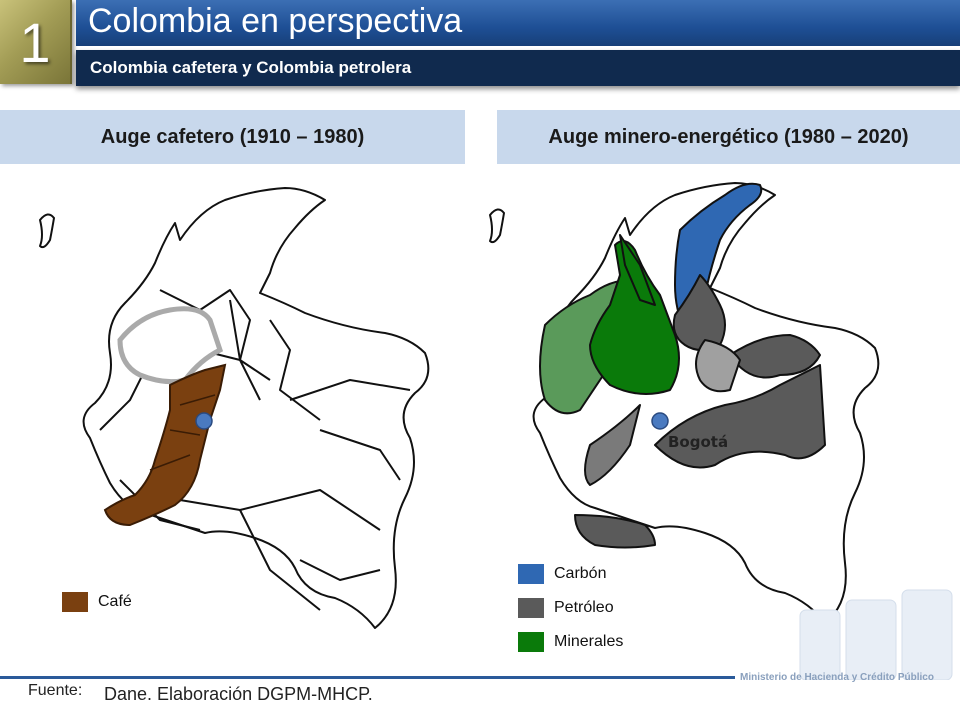 This screenshot has width=960, height=720. Describe the element at coordinates (837, 677) in the screenshot. I see `ministry-name: Ministerio de Hacienda y Crédito Público` at that location.